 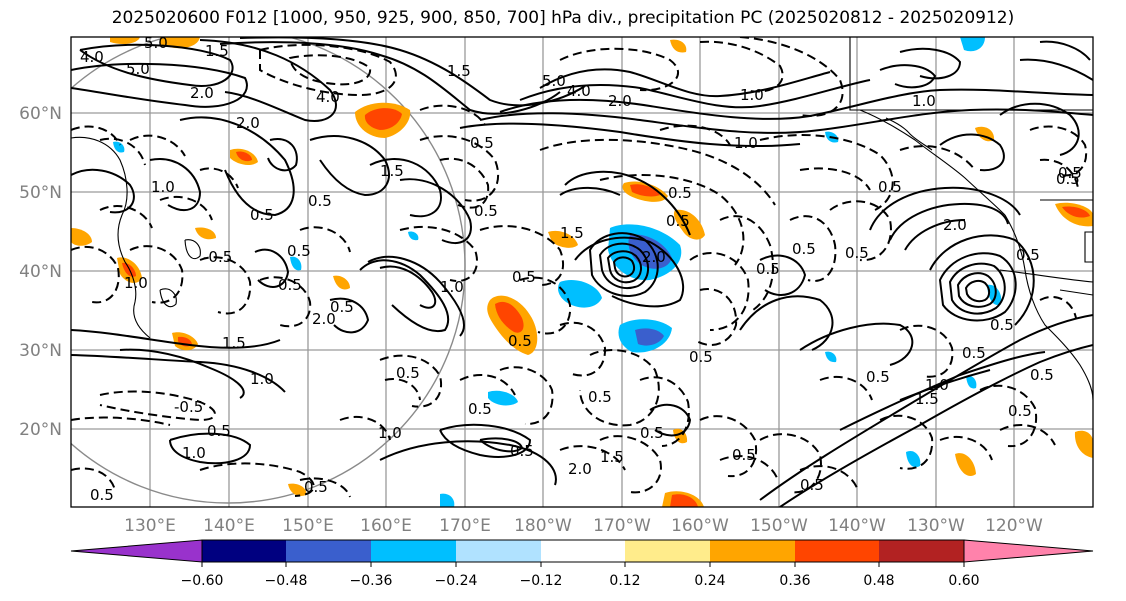 What do you see at coordinates (40, 193) in the screenshot?
I see `lat-label: 50°N` at bounding box center [40, 193].